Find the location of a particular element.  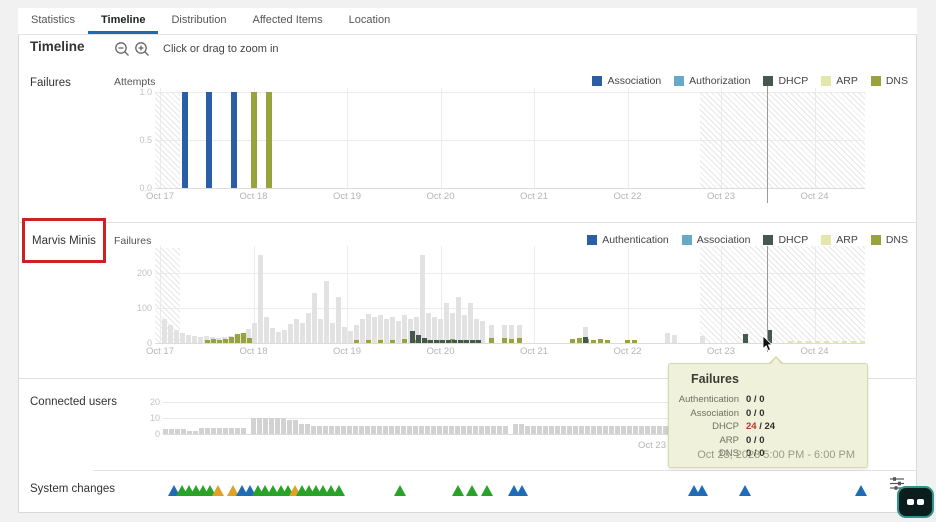

legend-item-association: Association is located at coordinates (626, 81).